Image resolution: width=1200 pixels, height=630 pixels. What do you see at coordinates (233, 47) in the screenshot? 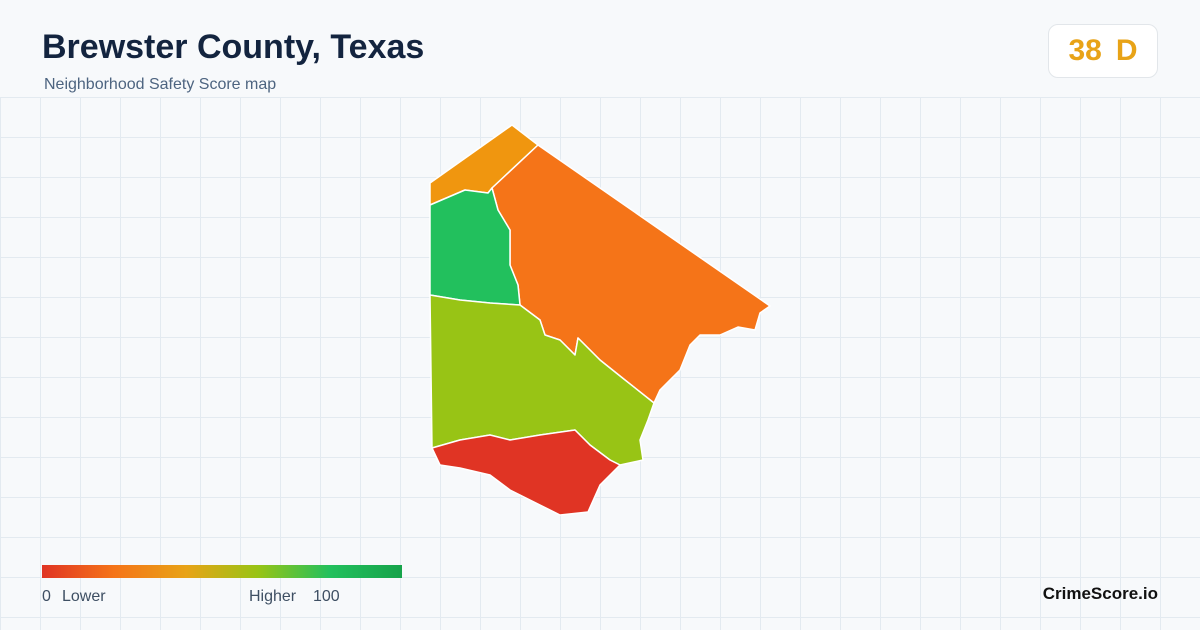
I see `title: Brewster County, Texas` at bounding box center [233, 47].